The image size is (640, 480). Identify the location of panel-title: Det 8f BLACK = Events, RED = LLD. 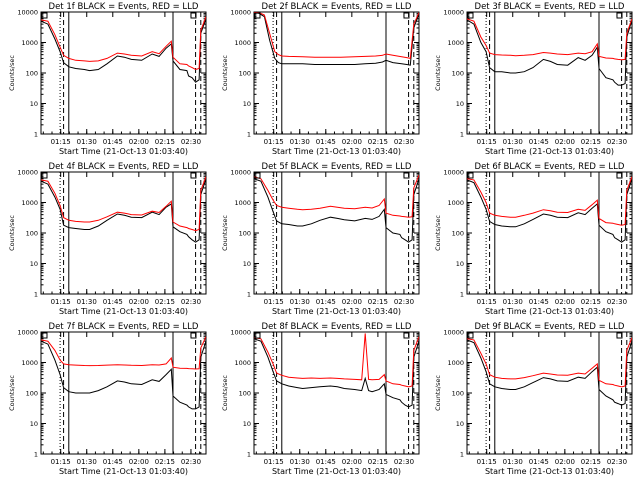
(337, 327).